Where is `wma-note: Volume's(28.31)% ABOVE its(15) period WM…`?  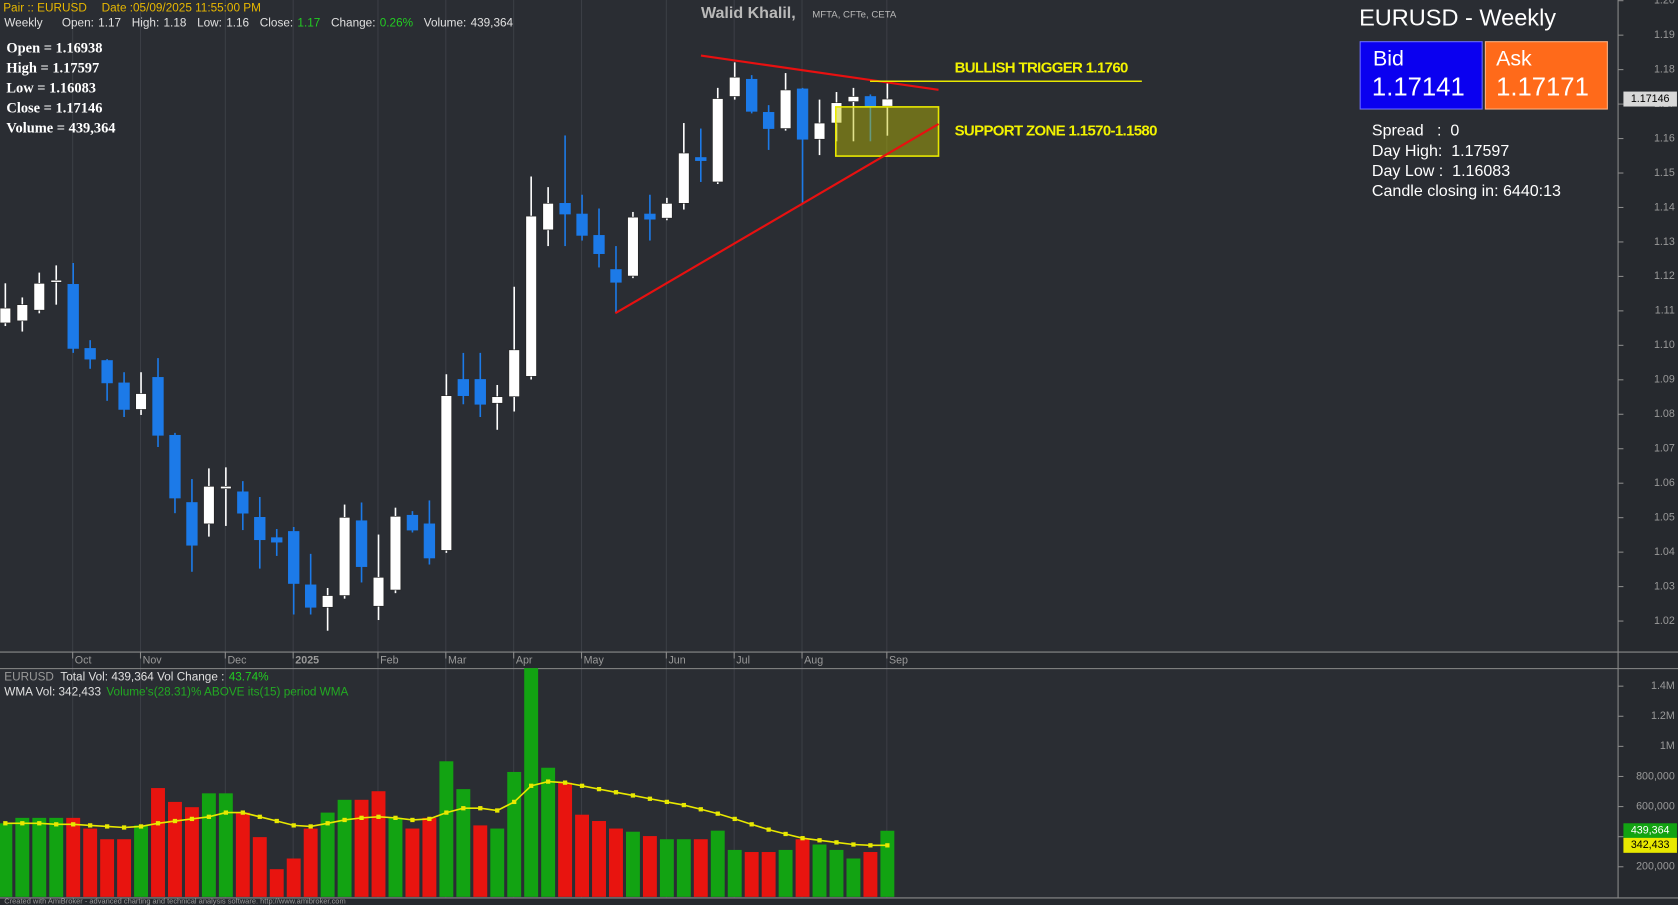 wma-note: Volume's(28.31)% ABOVE its(15) period WM… is located at coordinates (227, 692).